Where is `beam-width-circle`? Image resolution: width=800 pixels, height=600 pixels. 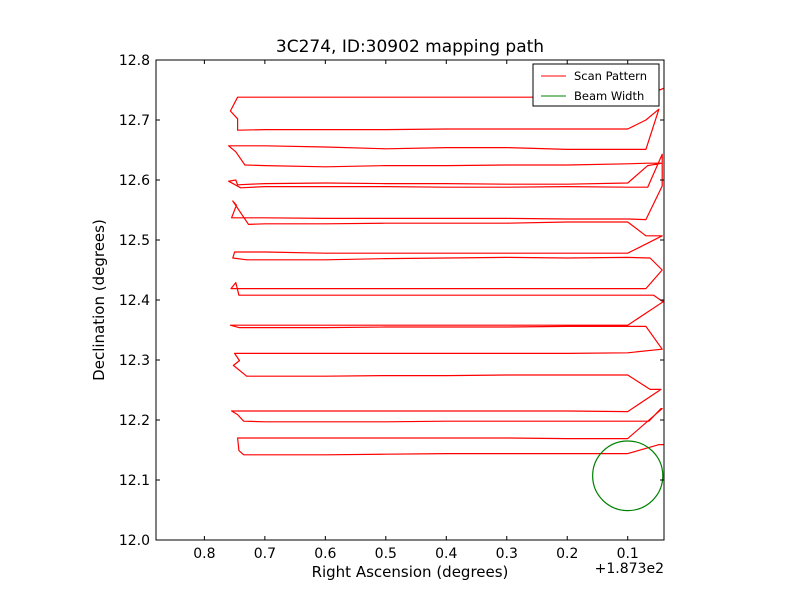
beam-width-circle is located at coordinates (628, 476).